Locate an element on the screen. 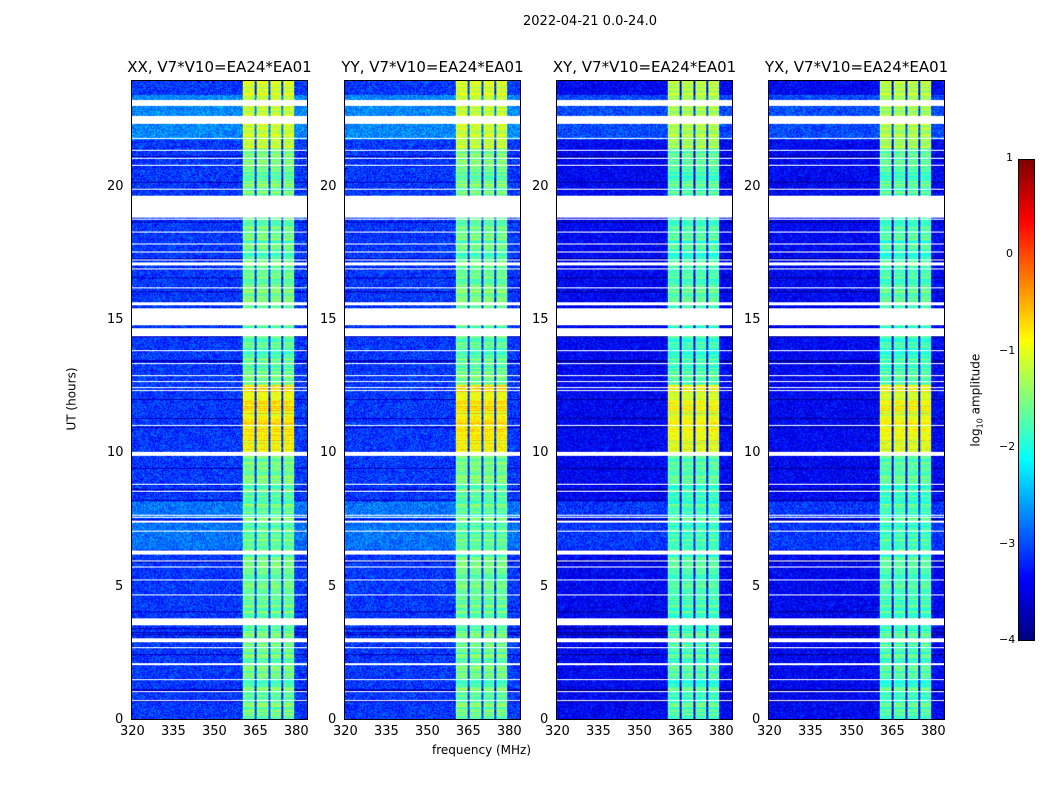 The height and width of the screenshot is (800, 1050). panel-title: XY, V7*V10=EA24*EA01 is located at coordinates (644, 67).